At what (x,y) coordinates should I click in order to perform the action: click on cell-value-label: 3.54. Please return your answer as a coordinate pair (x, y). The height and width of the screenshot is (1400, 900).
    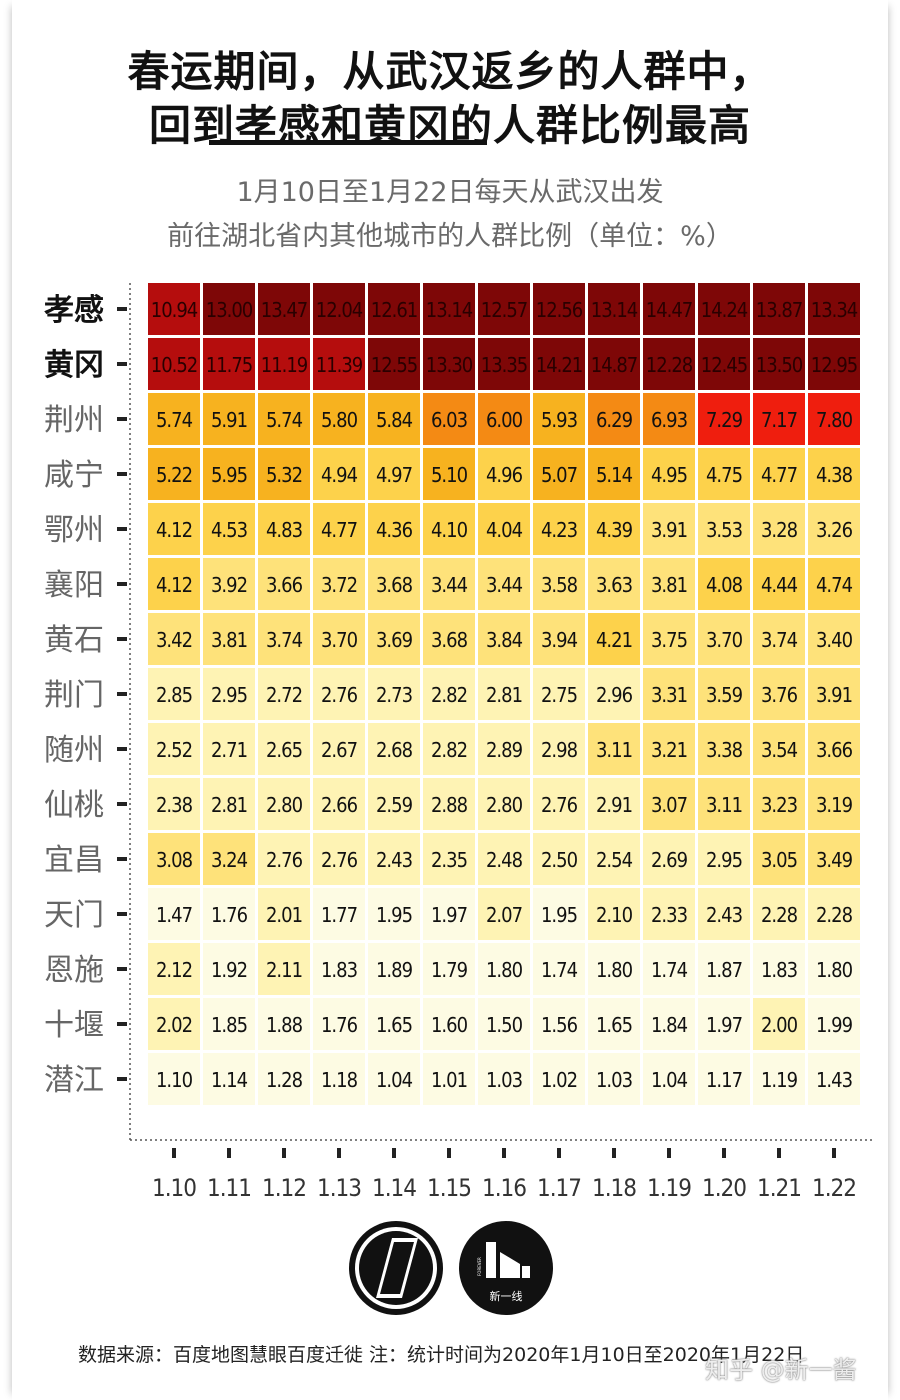
    Looking at the image, I should click on (779, 750).